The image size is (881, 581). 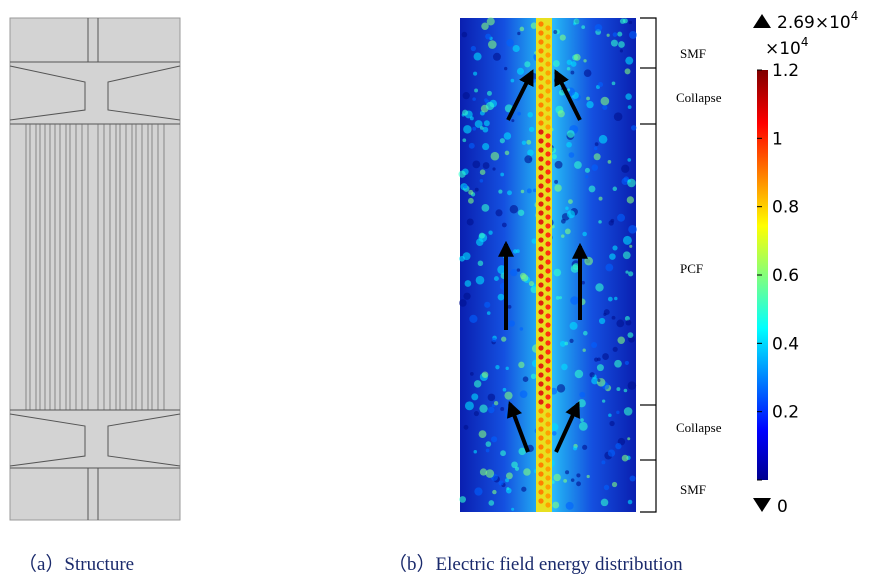 I want to click on colorbar-multiplier: ×104, so click(x=787, y=47).